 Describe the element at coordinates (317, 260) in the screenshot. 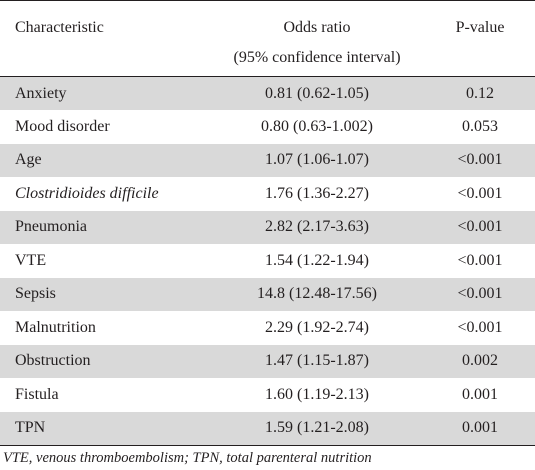

I see `cell-odds-ratio: 1.54 (1.22-1.94)` at that location.